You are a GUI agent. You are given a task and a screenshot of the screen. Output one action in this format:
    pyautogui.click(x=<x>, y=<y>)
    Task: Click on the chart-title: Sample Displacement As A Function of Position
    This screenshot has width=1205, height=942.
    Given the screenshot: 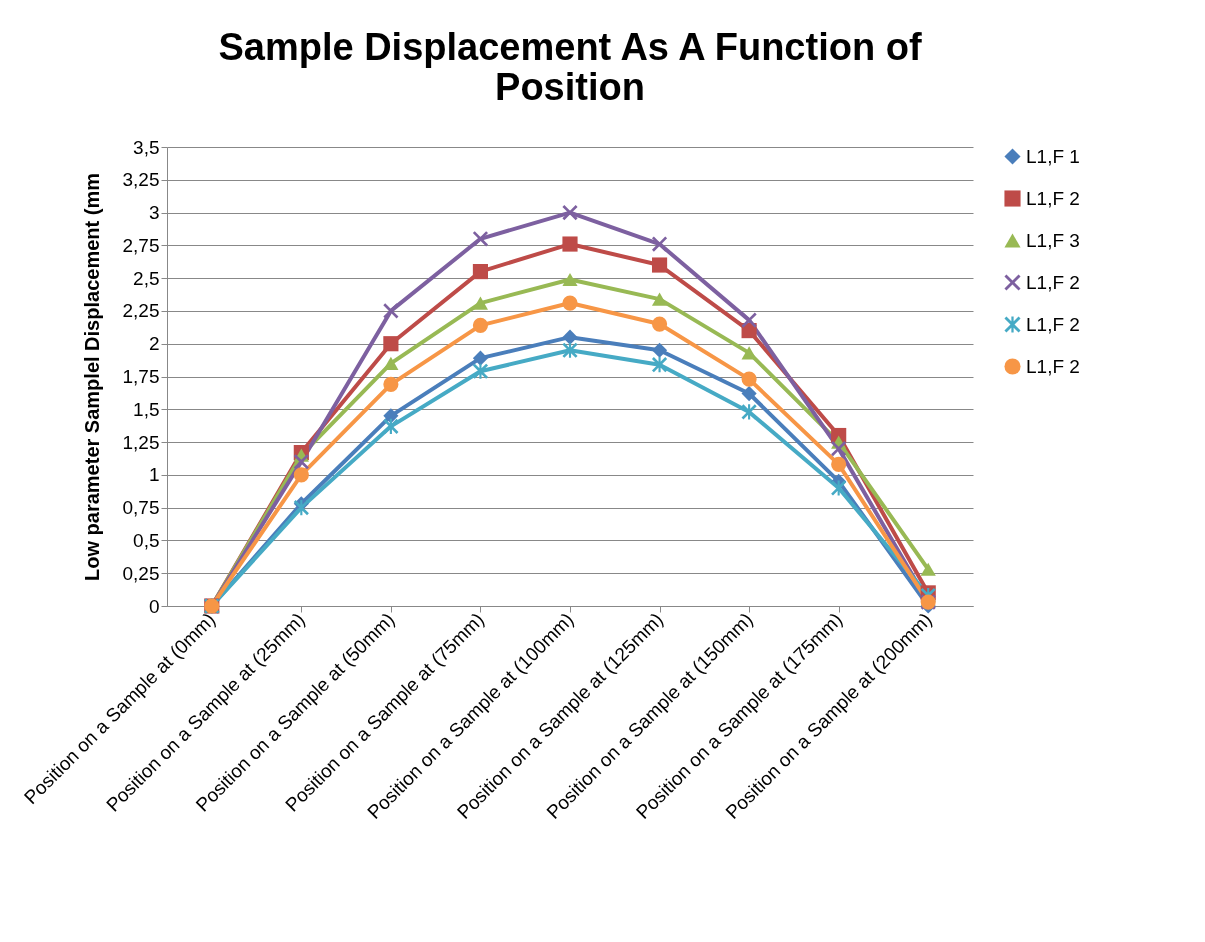 What is the action you would take?
    pyautogui.click(x=570, y=67)
    